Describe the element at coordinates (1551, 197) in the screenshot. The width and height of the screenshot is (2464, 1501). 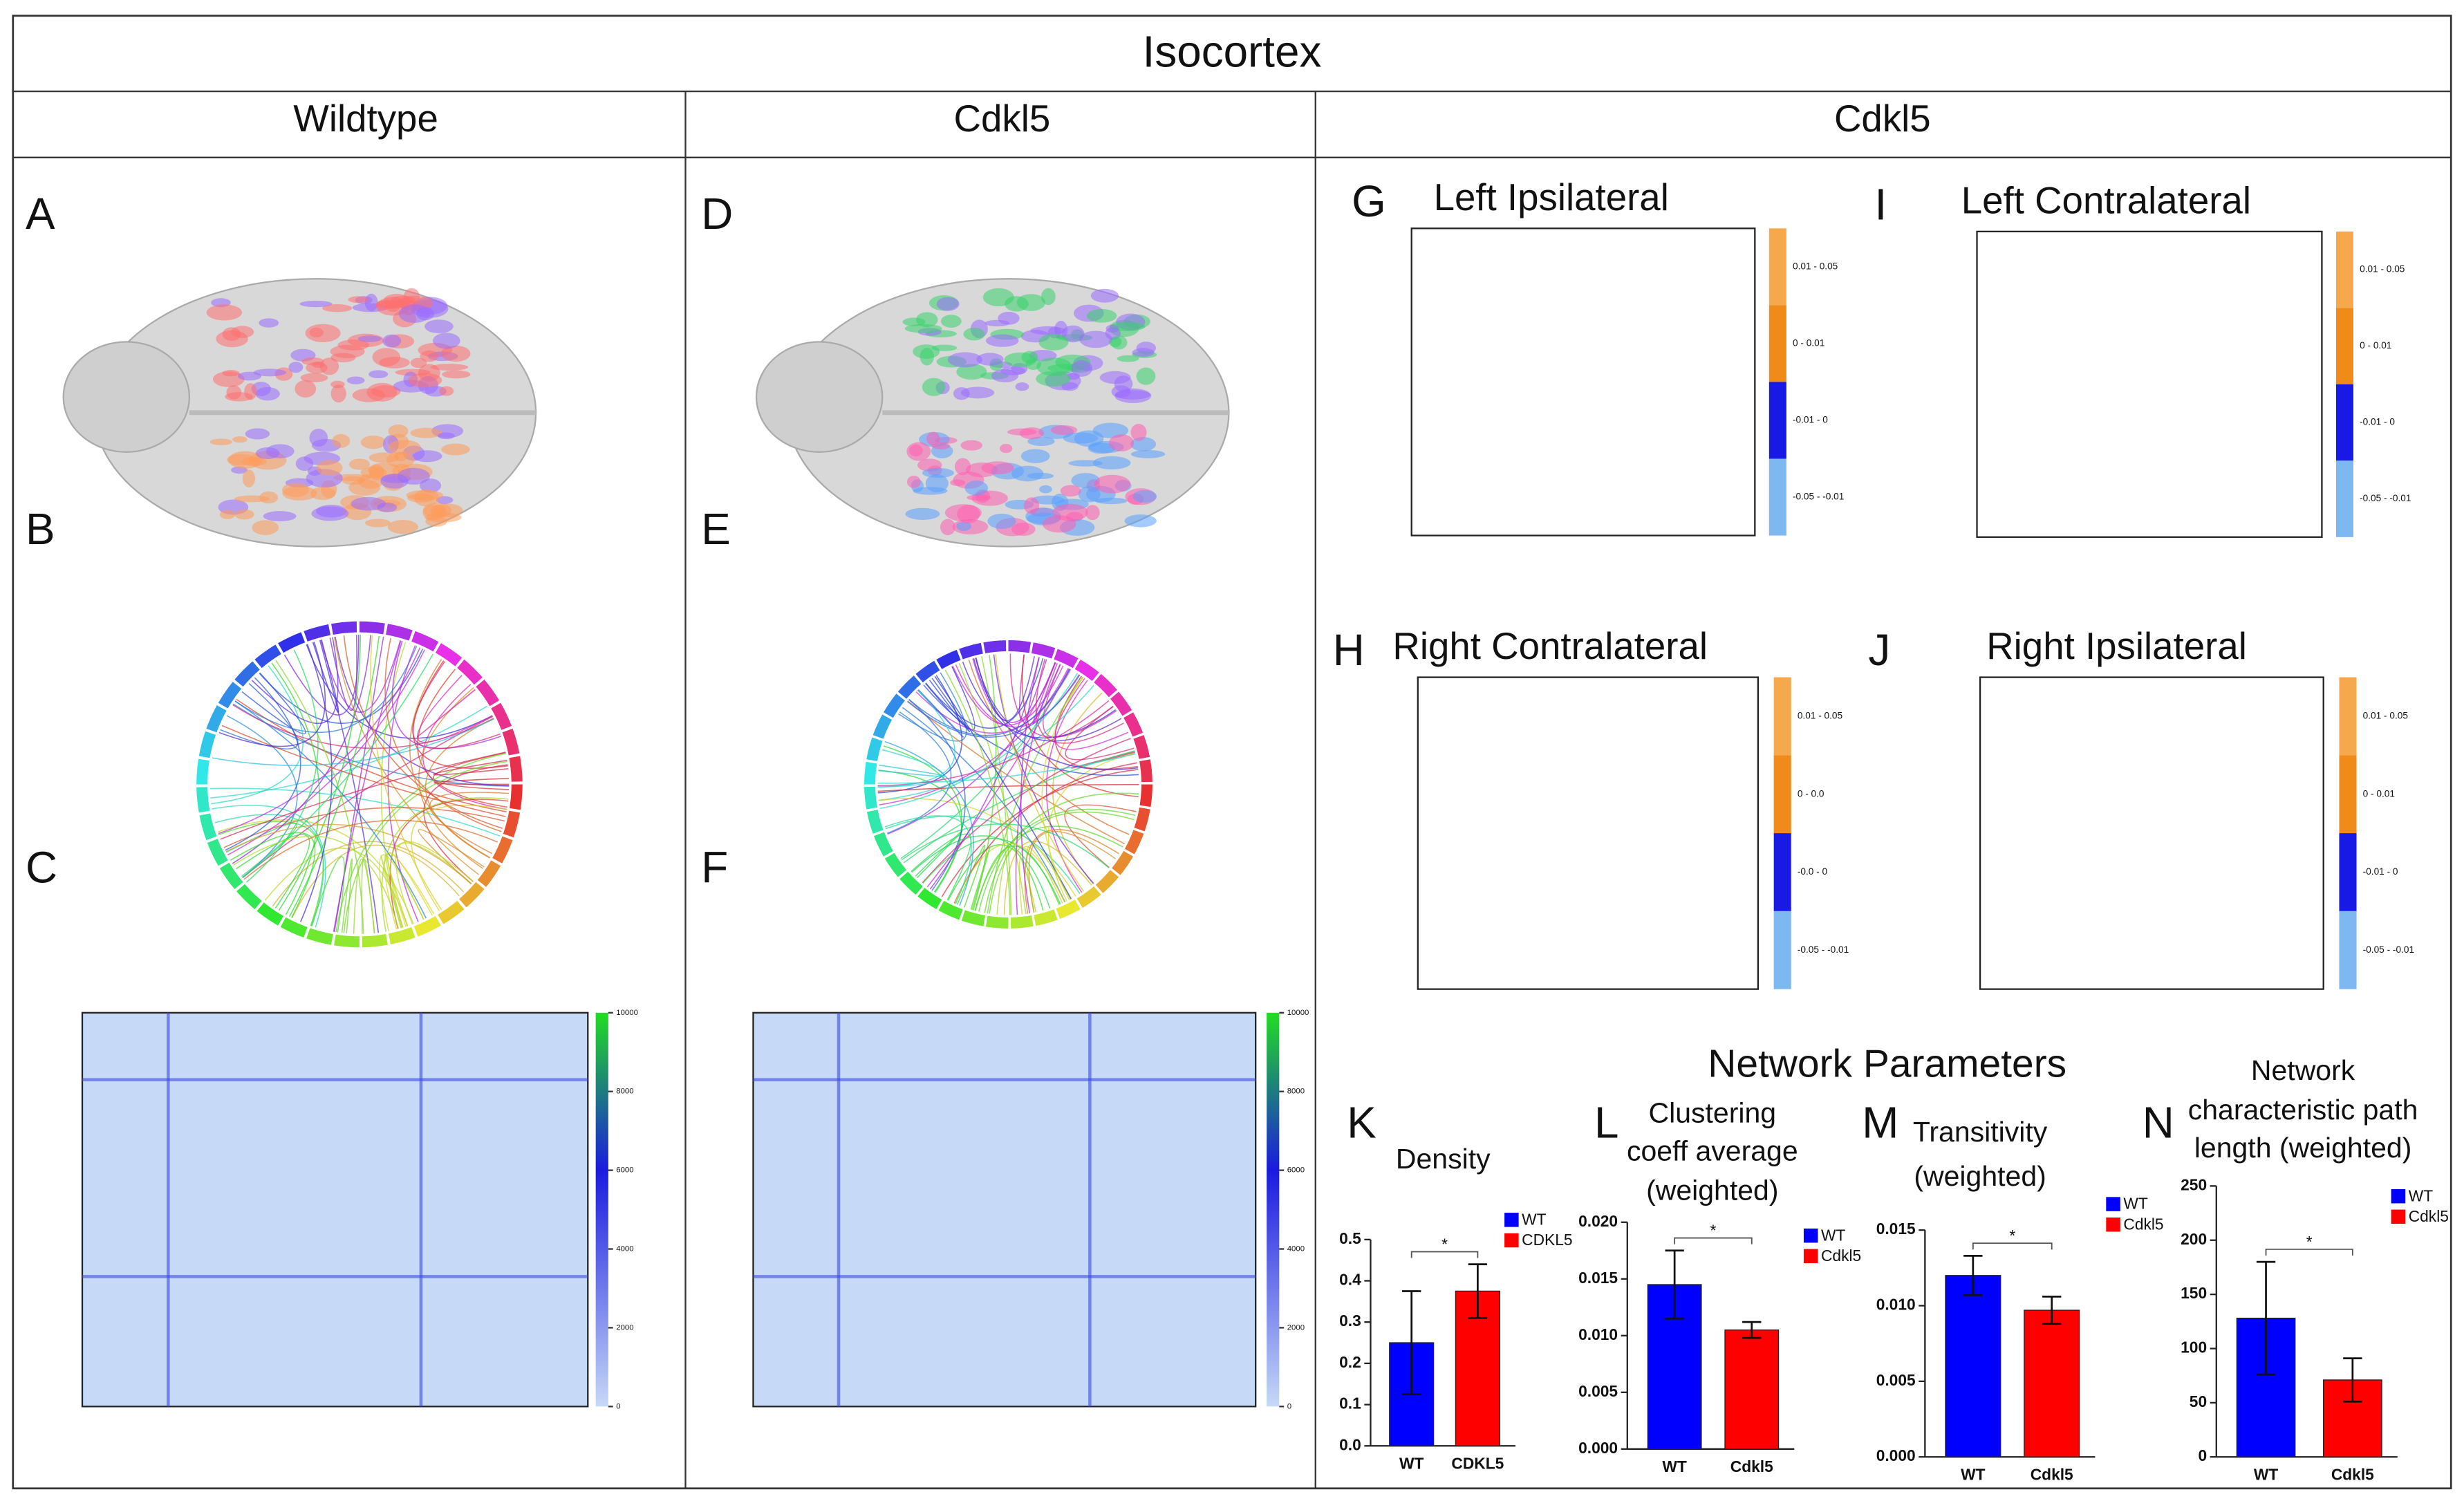
I see `heatmap-title: Left Ipsilateral` at that location.